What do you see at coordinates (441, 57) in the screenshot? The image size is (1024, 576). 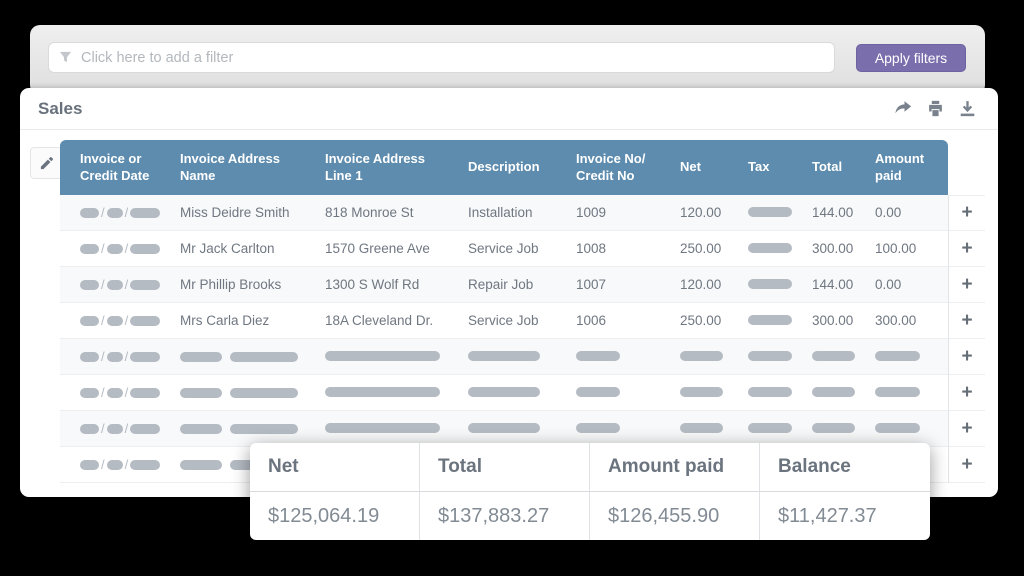 I see `filter-input: Click here to add a filter` at bounding box center [441, 57].